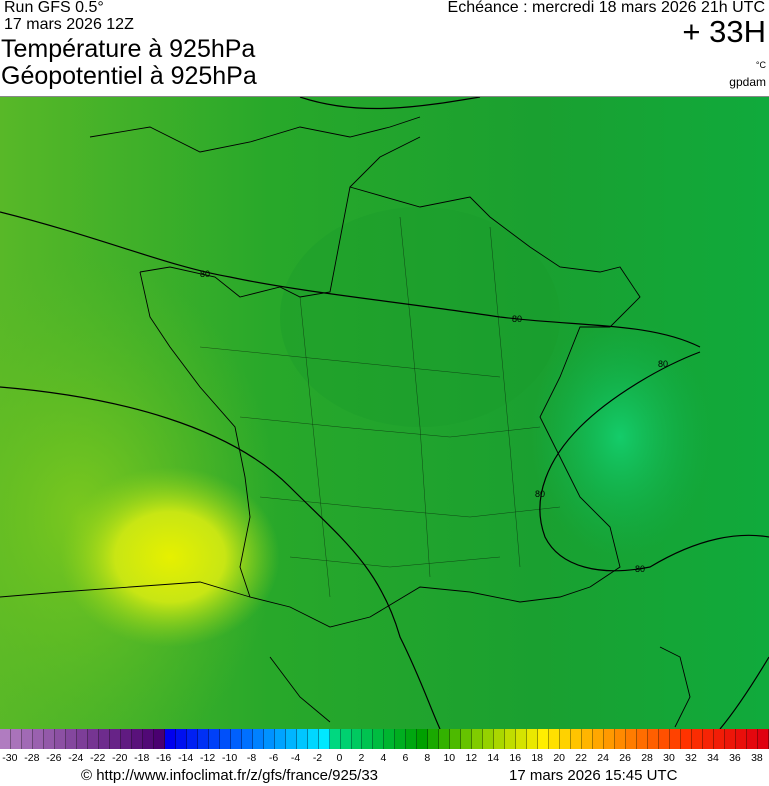 The height and width of the screenshot is (786, 769). Describe the element at coordinates (273, 758) in the screenshot. I see `colorbar-tick-label: -6` at that location.